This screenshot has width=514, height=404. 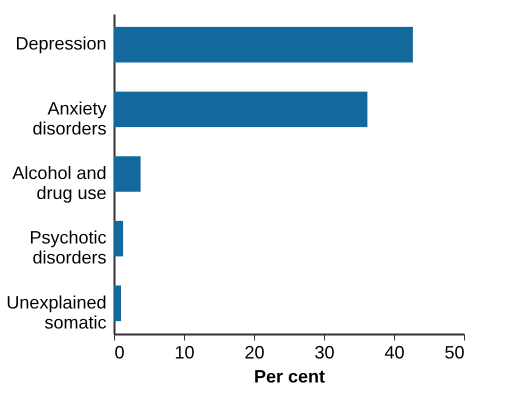 What do you see at coordinates (454, 352) in the screenshot?
I see `x-tick-label: 50` at bounding box center [454, 352].